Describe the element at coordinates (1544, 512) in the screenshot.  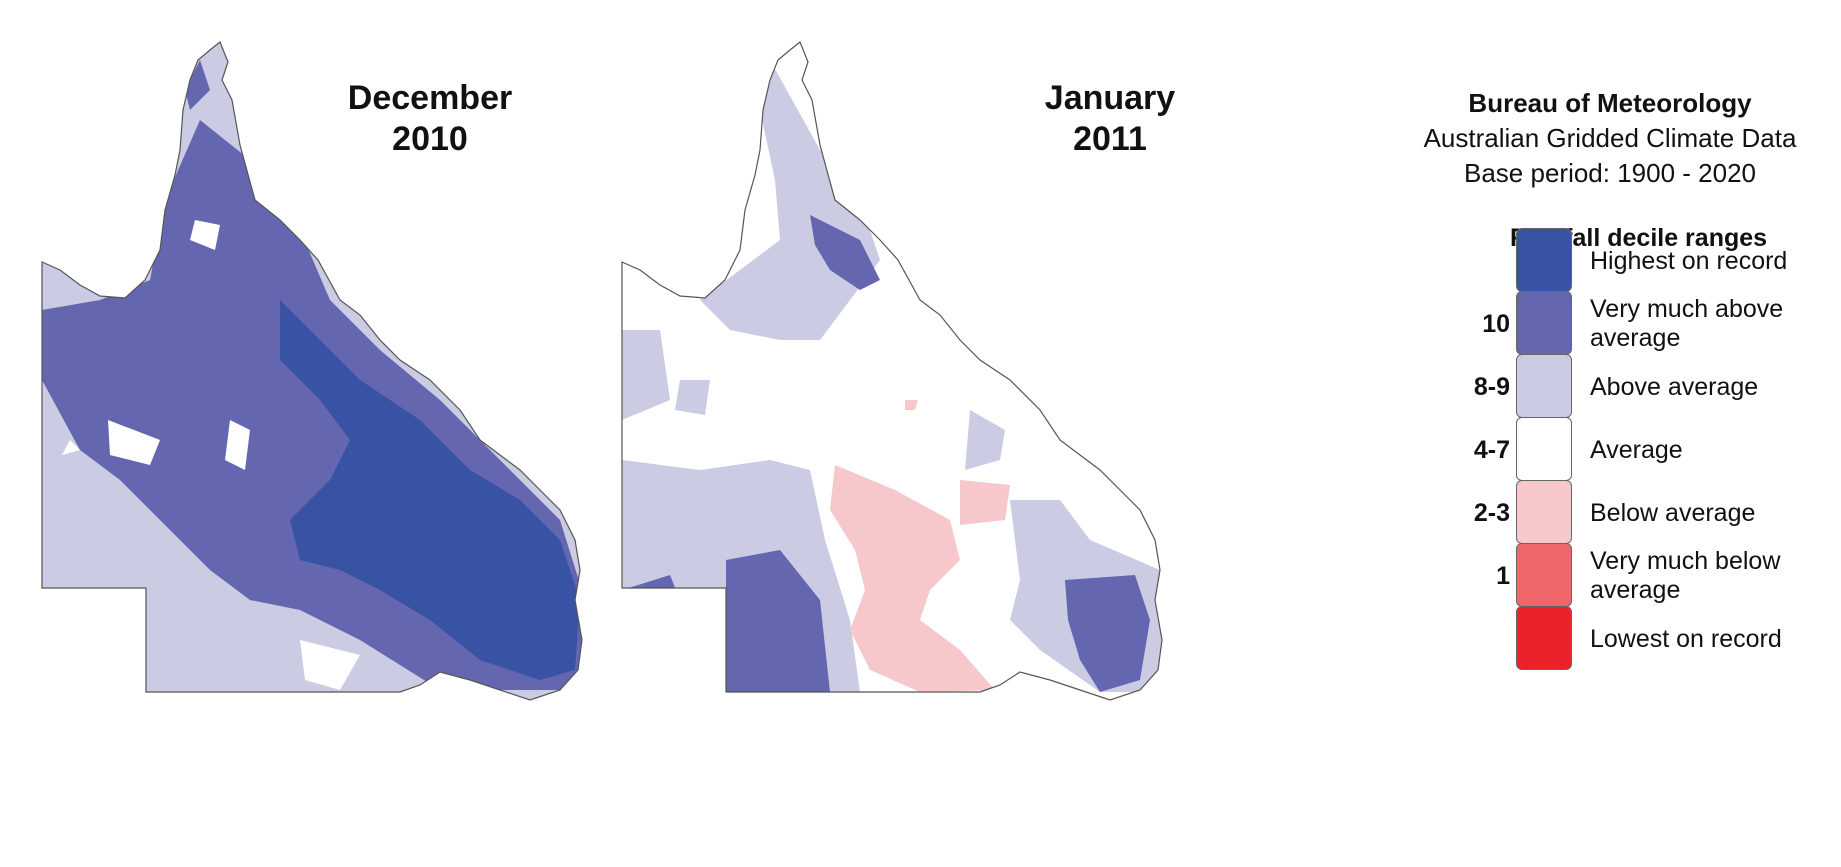
I see `legend-swatch-below` at that location.